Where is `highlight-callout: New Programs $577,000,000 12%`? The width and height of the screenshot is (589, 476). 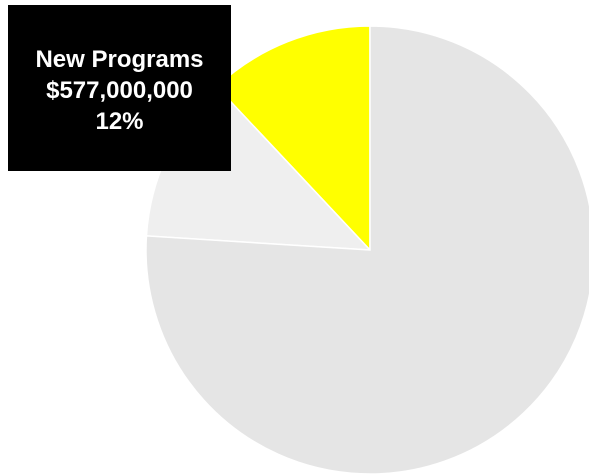 highlight-callout: New Programs $577,000,000 12% is located at coordinates (119, 88).